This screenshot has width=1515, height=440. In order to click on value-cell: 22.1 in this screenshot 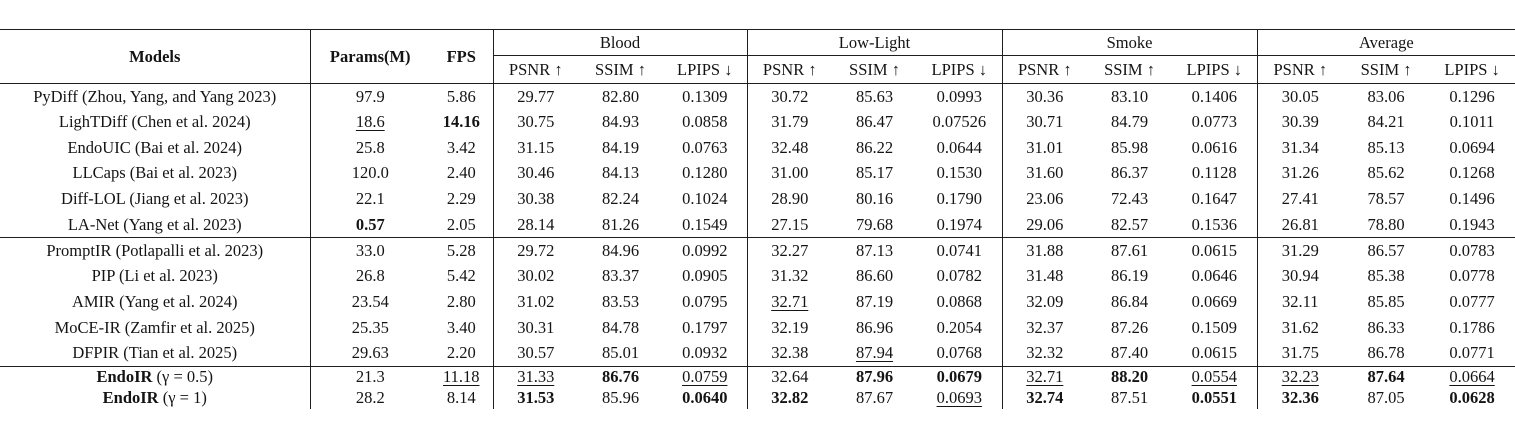, I will do `click(370, 199)`.